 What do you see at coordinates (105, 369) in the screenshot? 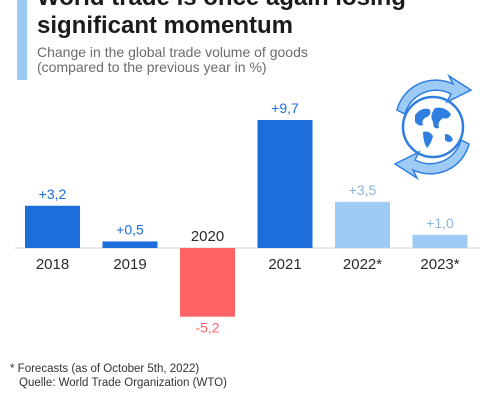
I see `forecast-note: * Forecasts (as of October 5th, 2022)` at bounding box center [105, 369].